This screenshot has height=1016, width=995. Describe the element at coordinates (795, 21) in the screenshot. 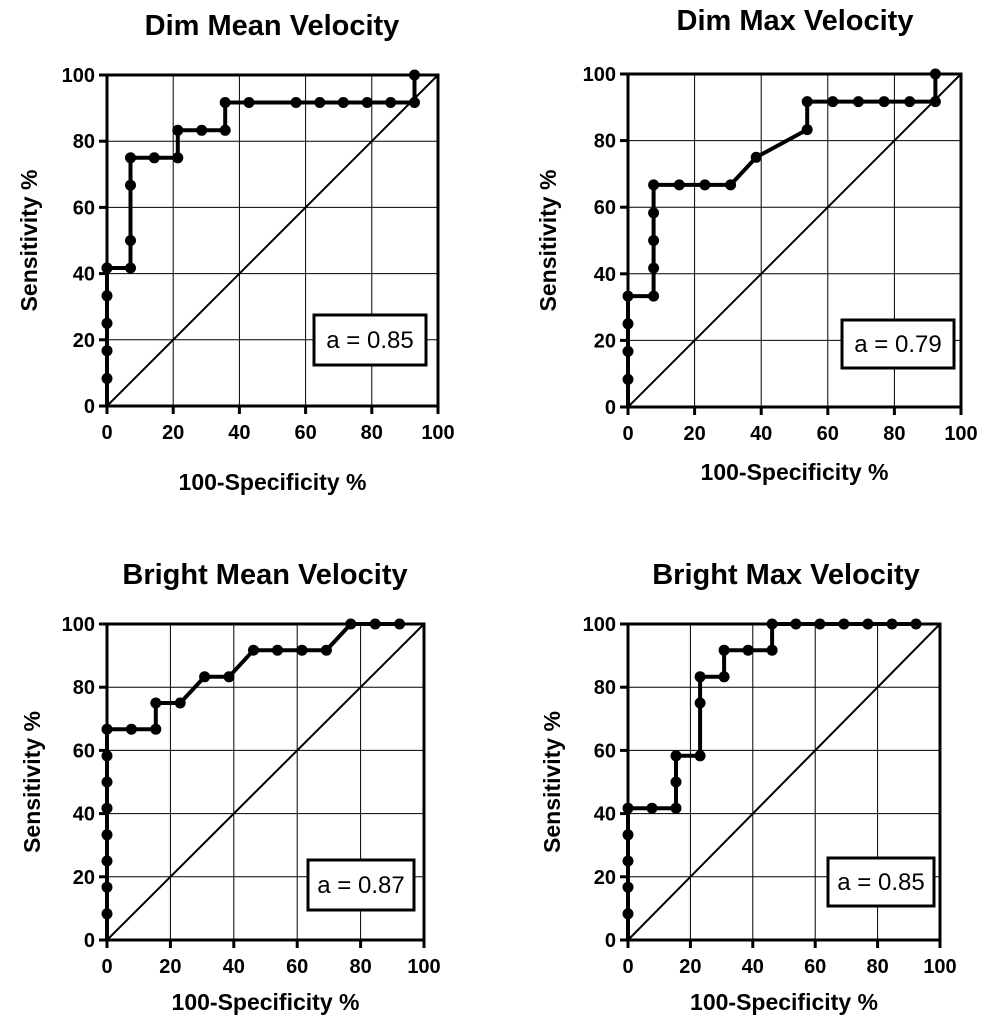

I see `chart-title: Dim Max Velocity` at that location.